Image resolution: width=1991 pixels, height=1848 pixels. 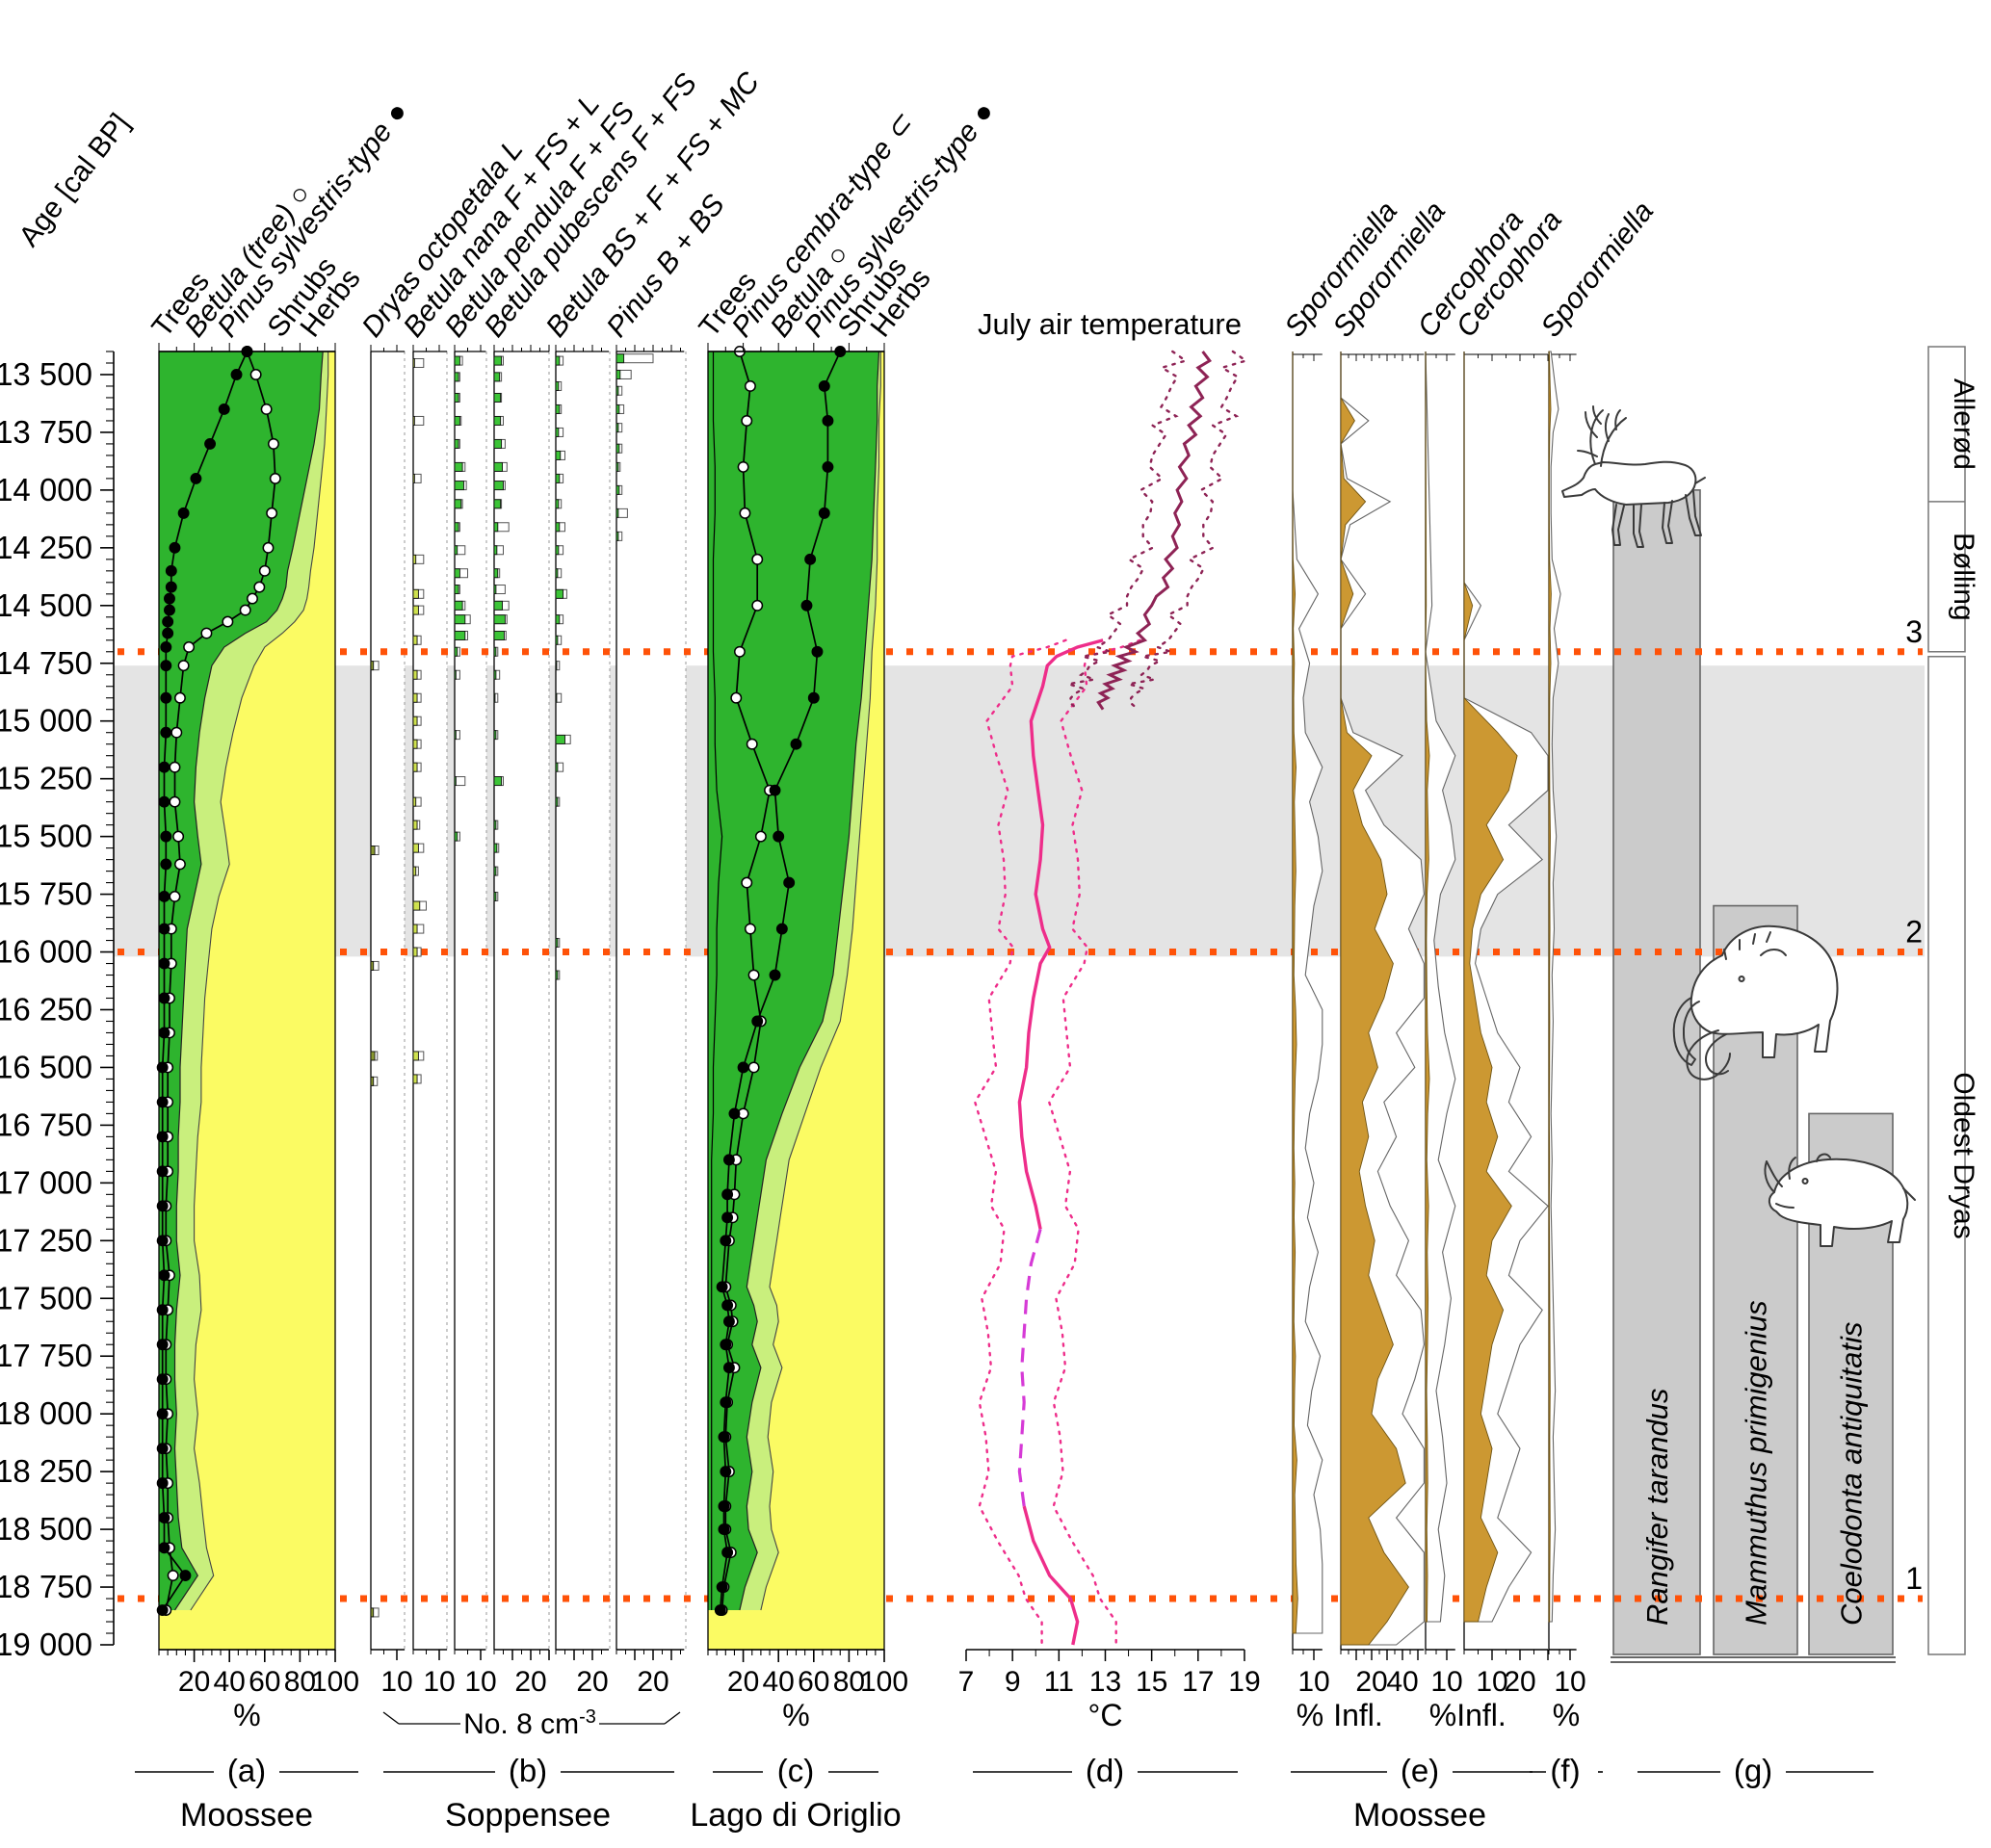 What do you see at coordinates (1656, 1072) in the screenshot?
I see `fauna-range-bar` at bounding box center [1656, 1072].